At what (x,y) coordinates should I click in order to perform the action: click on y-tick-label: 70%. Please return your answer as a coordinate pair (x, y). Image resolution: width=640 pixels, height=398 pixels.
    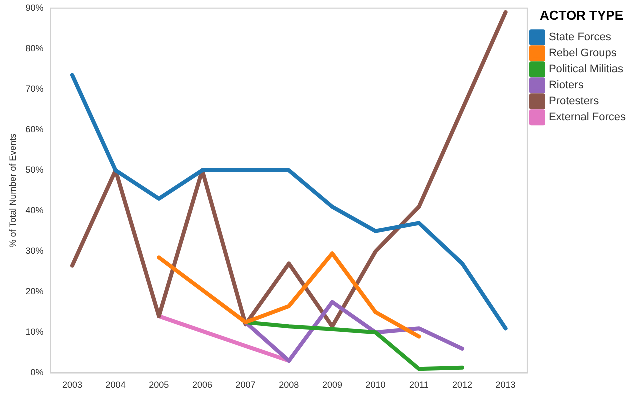
    Looking at the image, I should click on (35, 89).